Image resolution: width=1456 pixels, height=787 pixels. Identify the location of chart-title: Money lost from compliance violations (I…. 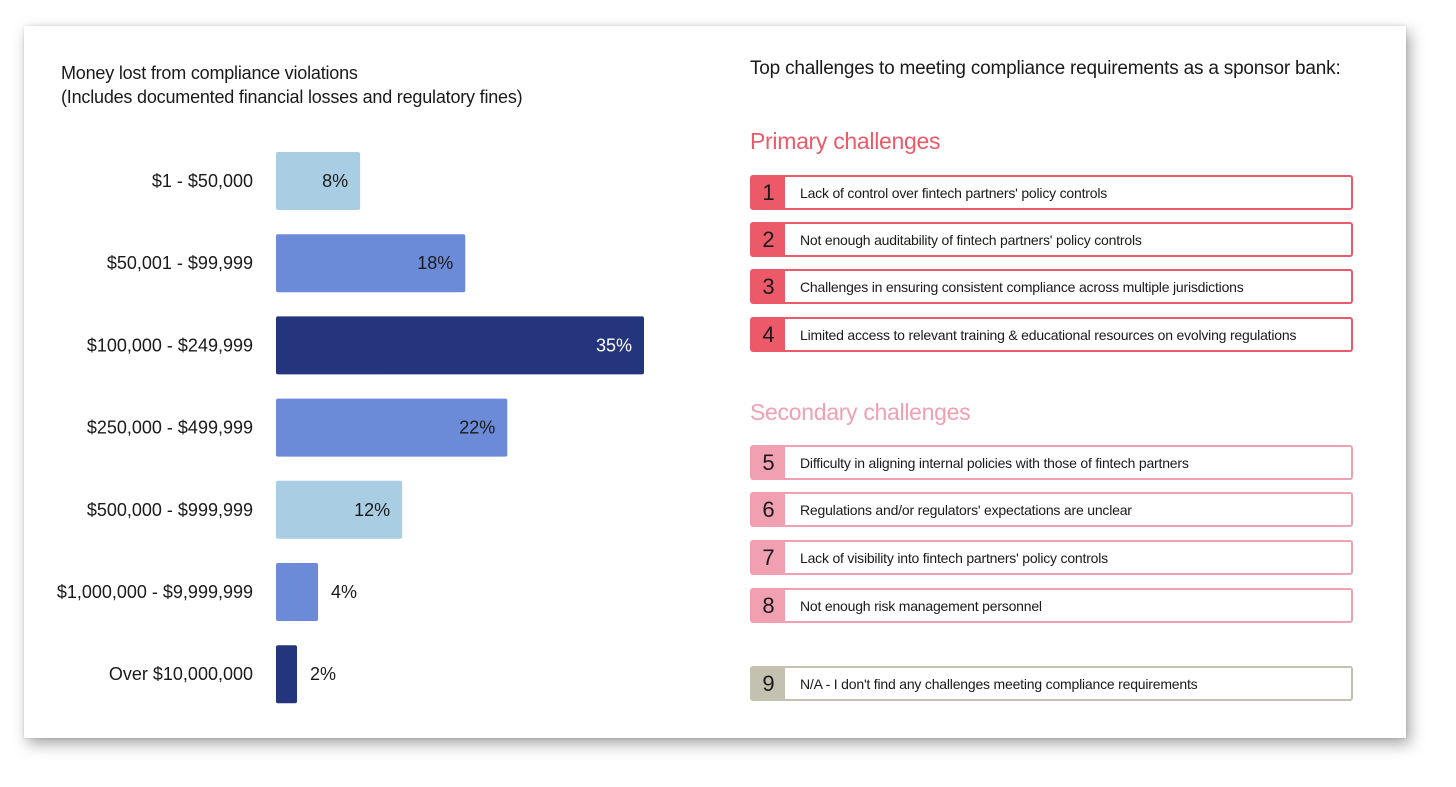
(292, 85).